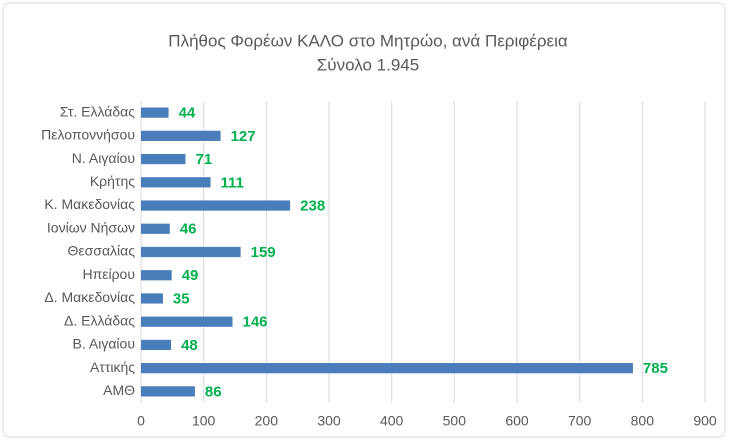  What do you see at coordinates (254, 322) in the screenshot?
I see `data-label: 146` at bounding box center [254, 322].